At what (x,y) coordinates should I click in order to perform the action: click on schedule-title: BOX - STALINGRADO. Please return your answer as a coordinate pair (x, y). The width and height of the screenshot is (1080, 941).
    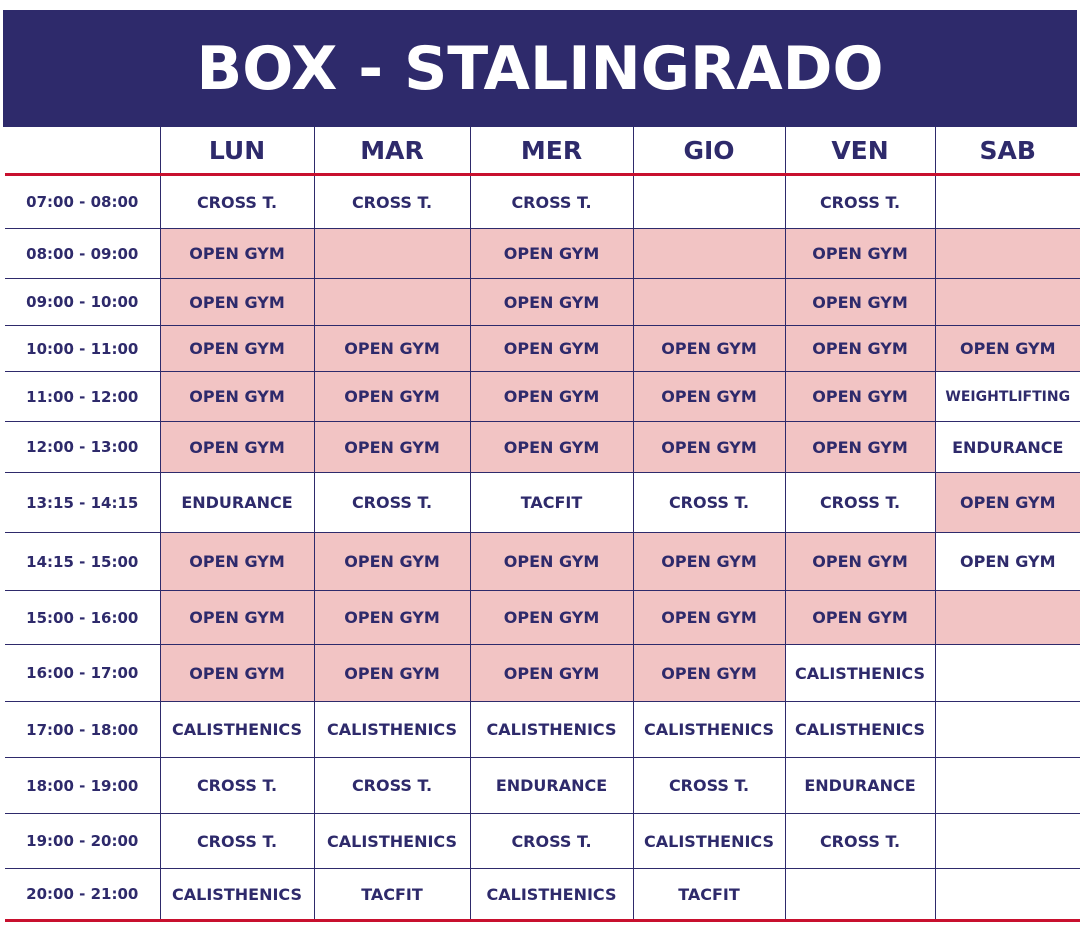
    Looking at the image, I should click on (540, 68).